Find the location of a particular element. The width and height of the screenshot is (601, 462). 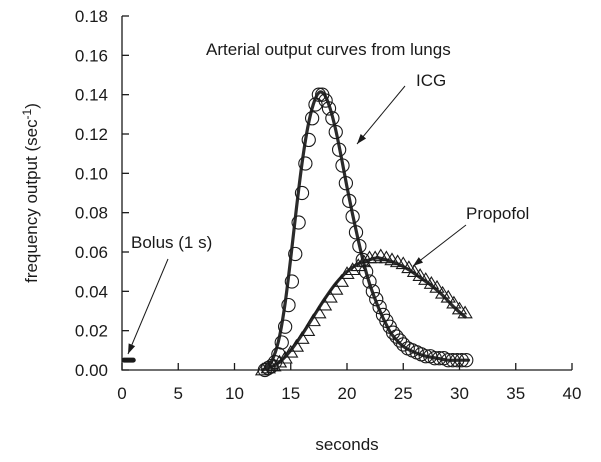

annotation-propofol: Propofol is located at coordinates (497, 213).